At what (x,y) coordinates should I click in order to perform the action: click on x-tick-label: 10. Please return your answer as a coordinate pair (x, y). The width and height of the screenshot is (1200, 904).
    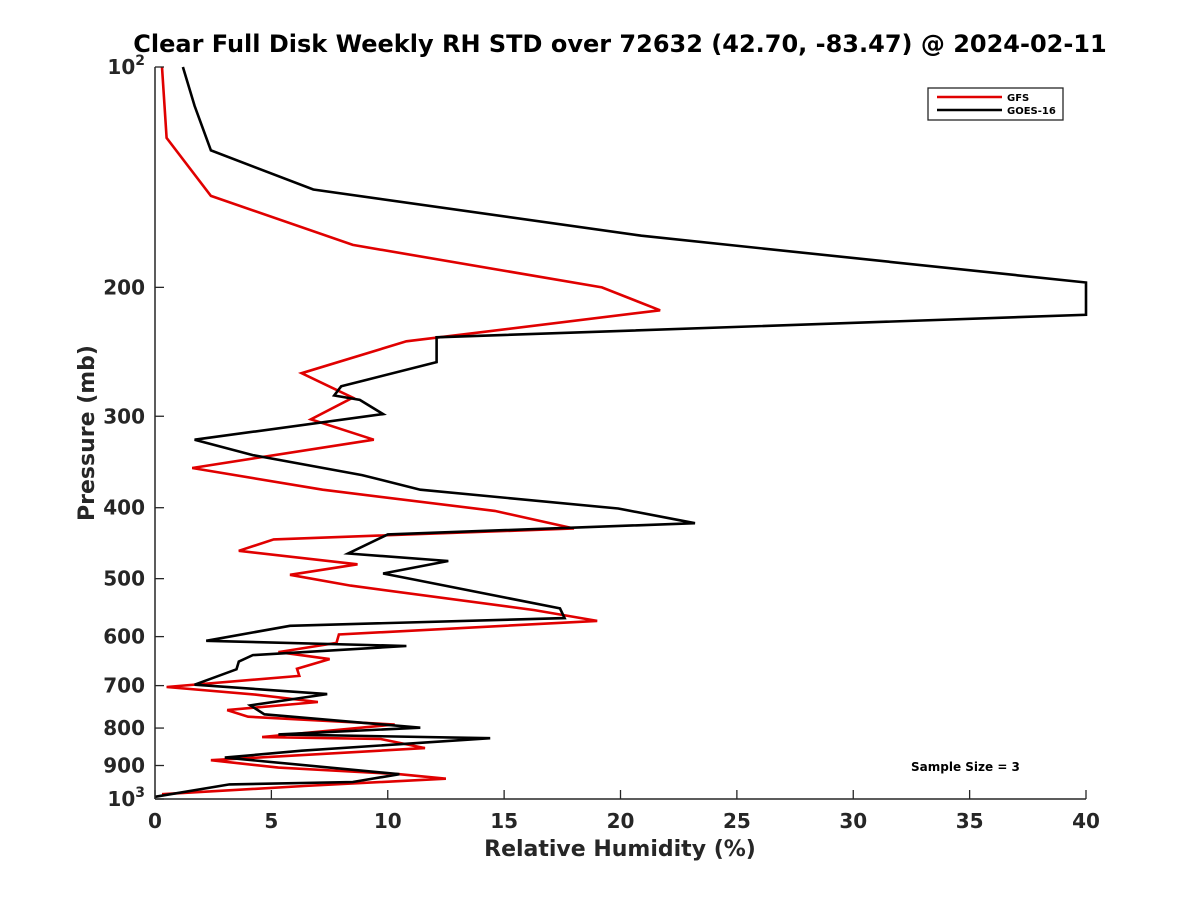
    Looking at the image, I should click on (388, 821).